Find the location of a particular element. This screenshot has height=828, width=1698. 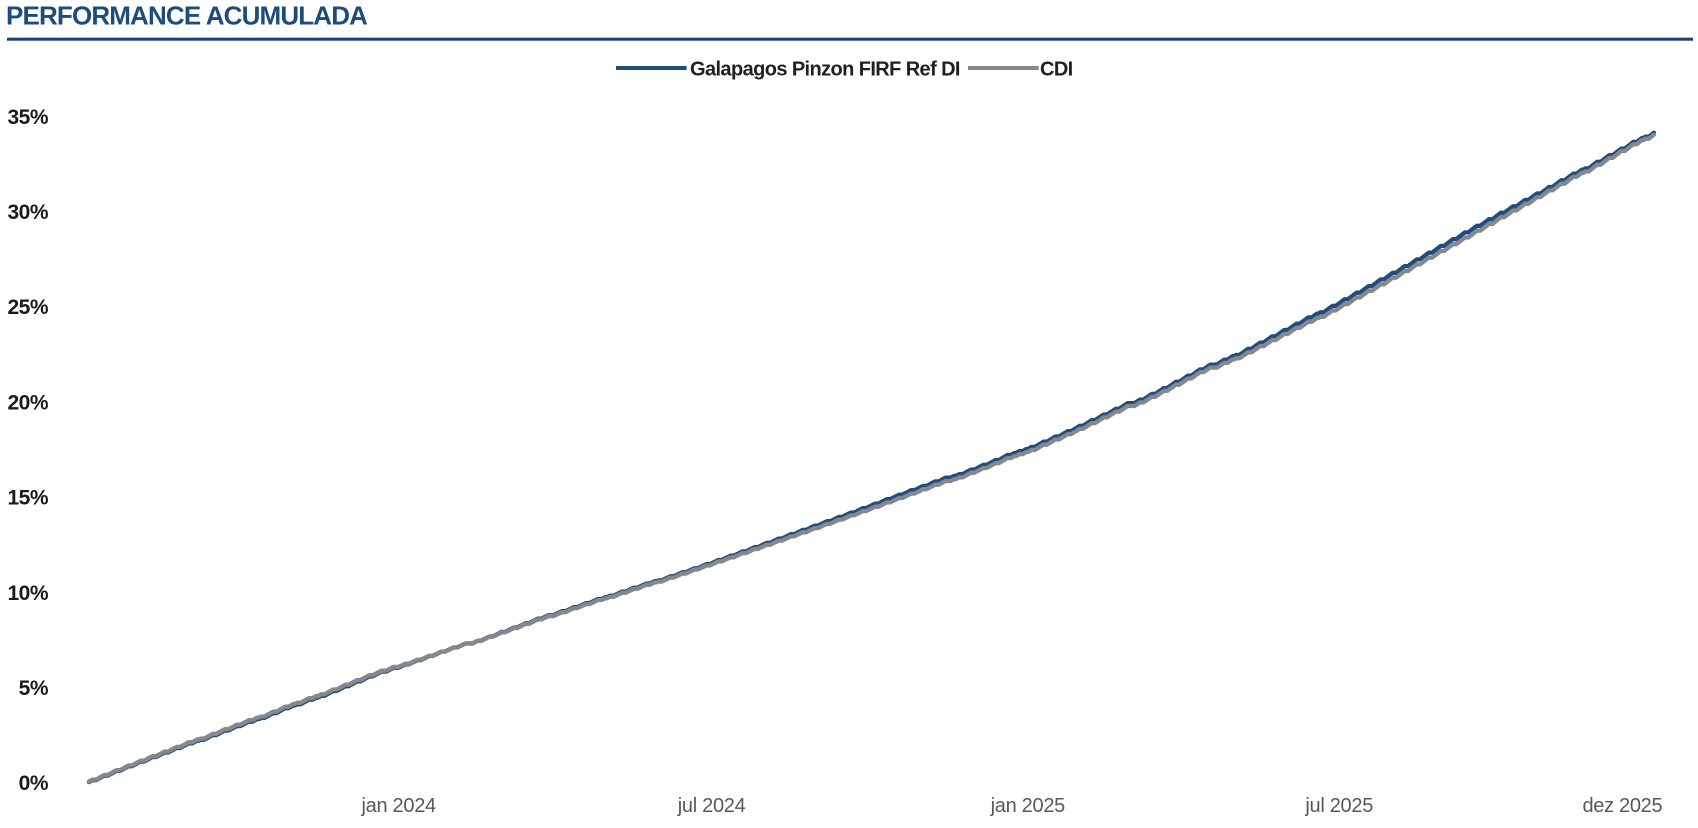

svg-text: 35% is located at coordinates (27, 117).